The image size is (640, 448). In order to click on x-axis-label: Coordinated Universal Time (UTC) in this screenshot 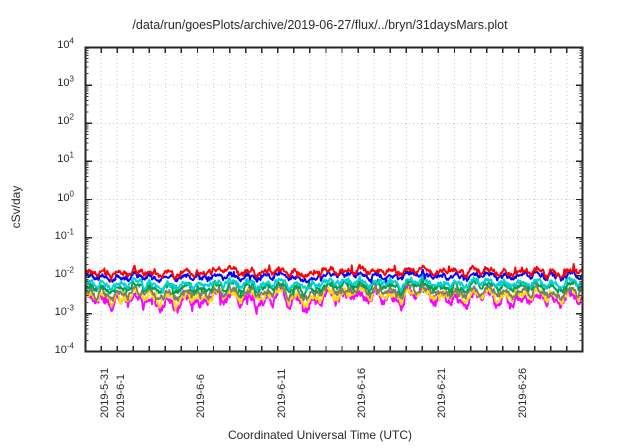, I will do `click(320, 435)`.